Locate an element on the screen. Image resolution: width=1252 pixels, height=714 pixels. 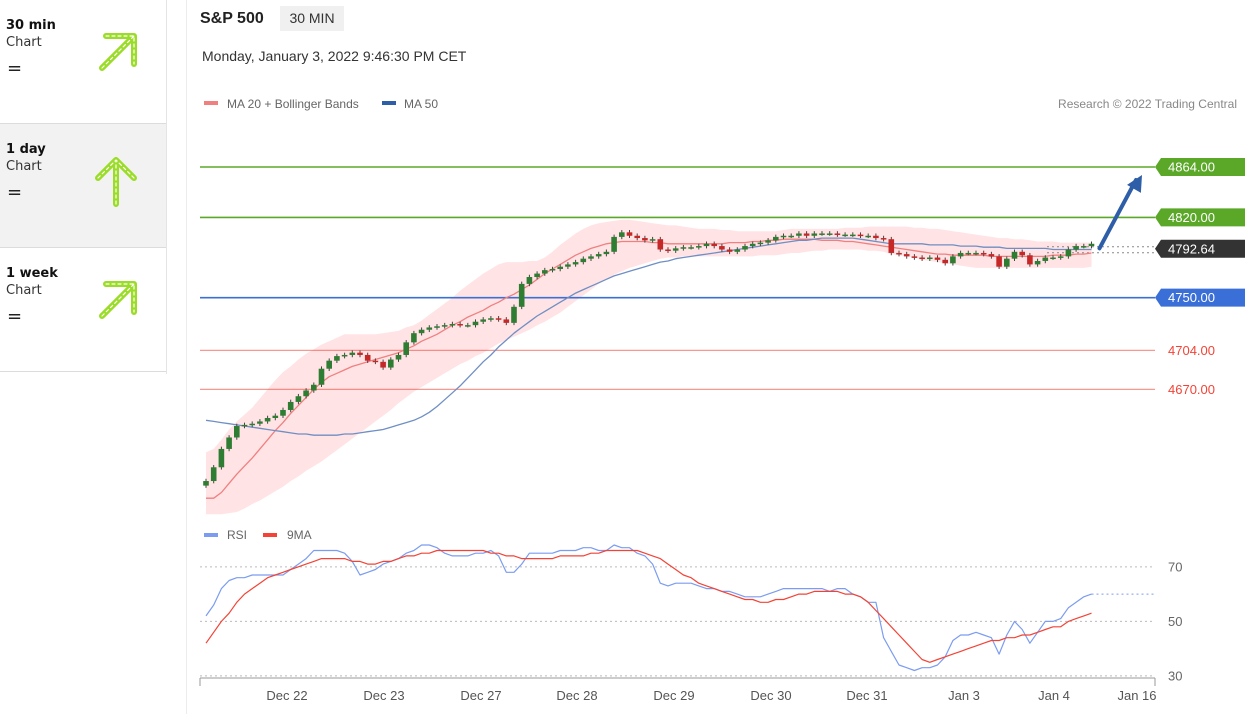
time-axis-label: Jan 3 is located at coordinates (964, 695).